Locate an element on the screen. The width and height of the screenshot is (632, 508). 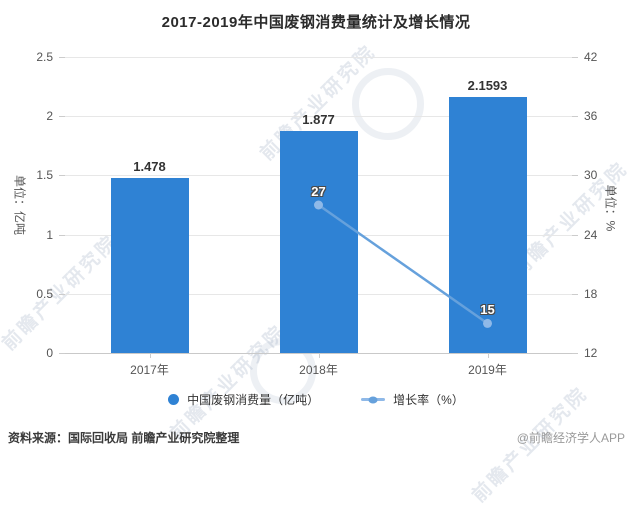
bar-value-label: 1.478 is located at coordinates (149, 166).